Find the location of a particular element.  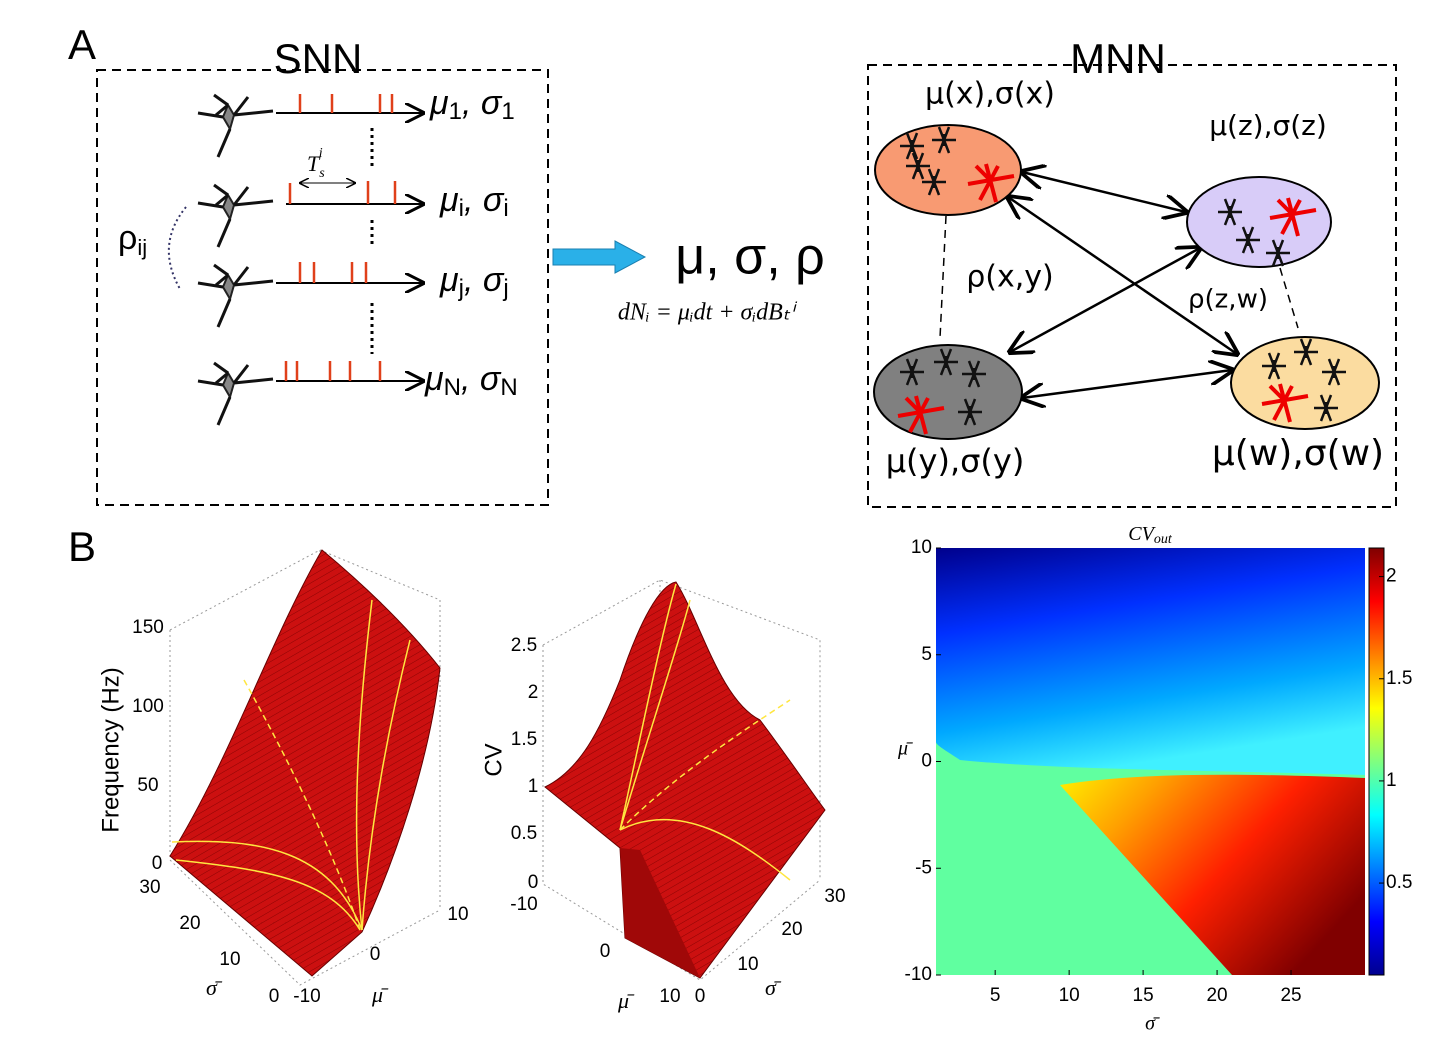

frequency-surface is located at coordinates (305, 763).